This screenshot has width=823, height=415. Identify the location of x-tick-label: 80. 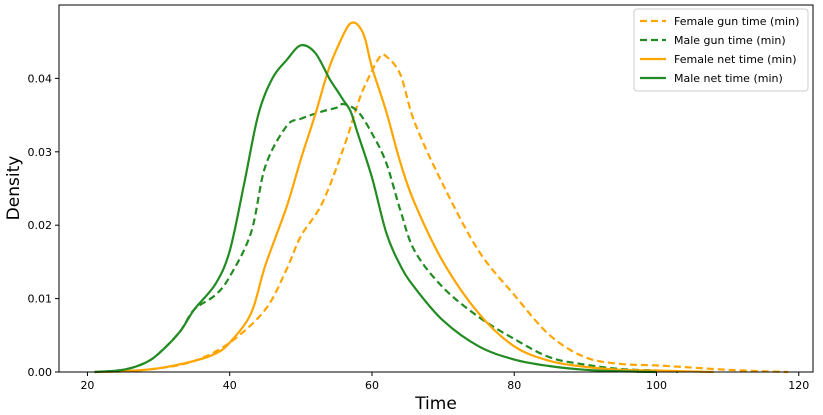
(514, 385).